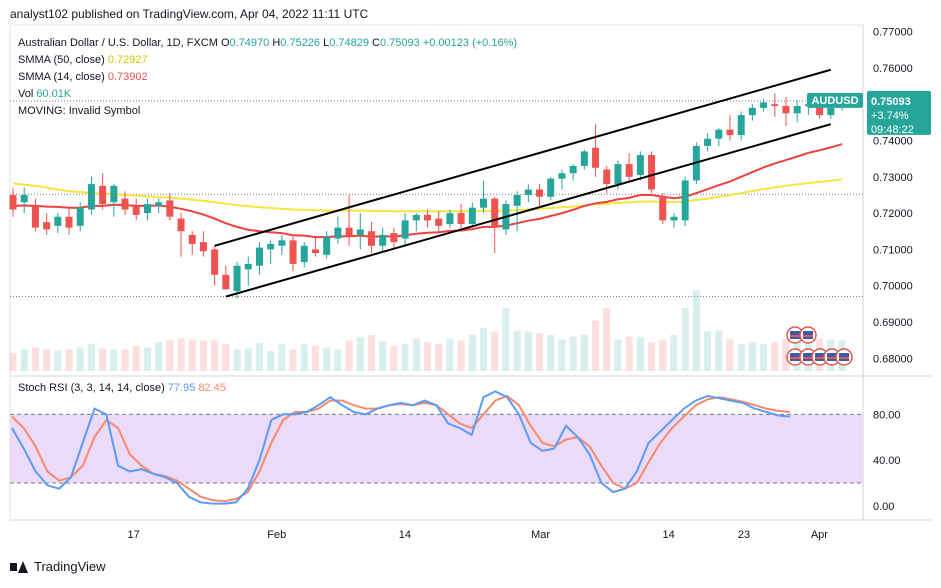 This screenshot has width=941, height=588. What do you see at coordinates (133, 535) in the screenshot?
I see `time-tick-label: 17` at bounding box center [133, 535].